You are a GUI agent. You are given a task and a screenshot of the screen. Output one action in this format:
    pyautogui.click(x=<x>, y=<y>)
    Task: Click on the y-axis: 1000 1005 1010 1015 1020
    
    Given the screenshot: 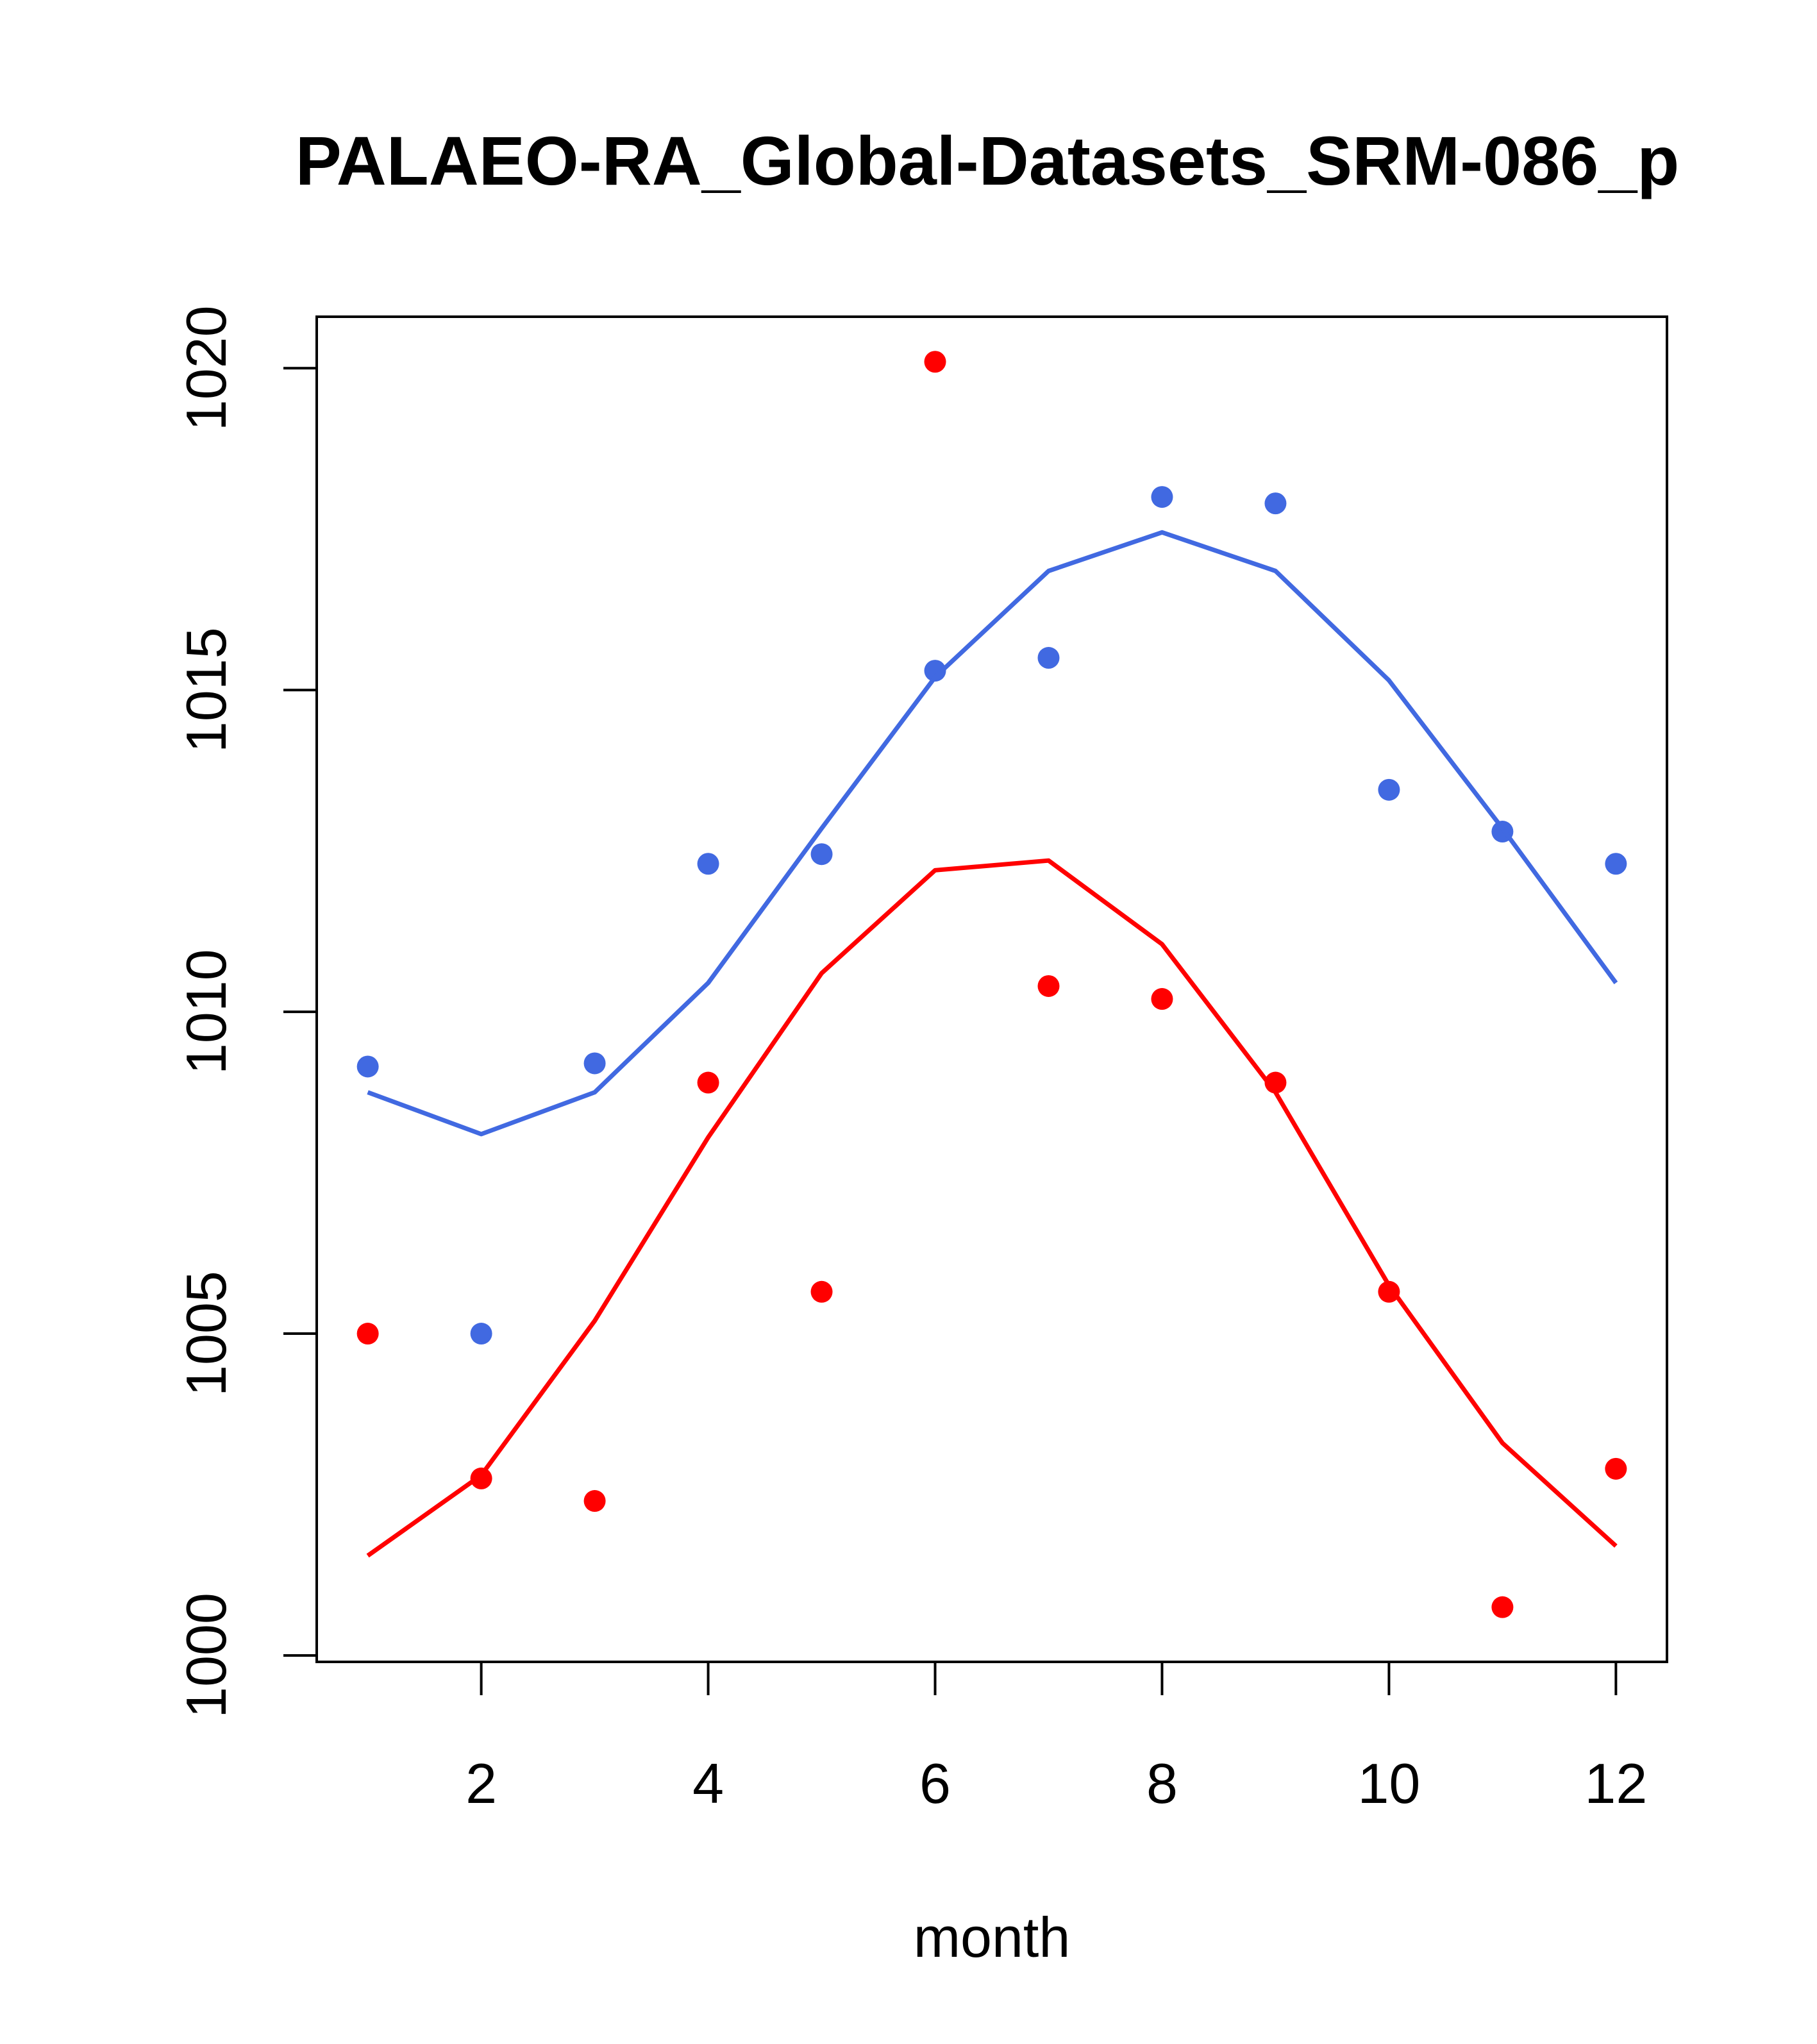 What is the action you would take?
    pyautogui.click(x=246, y=1011)
    